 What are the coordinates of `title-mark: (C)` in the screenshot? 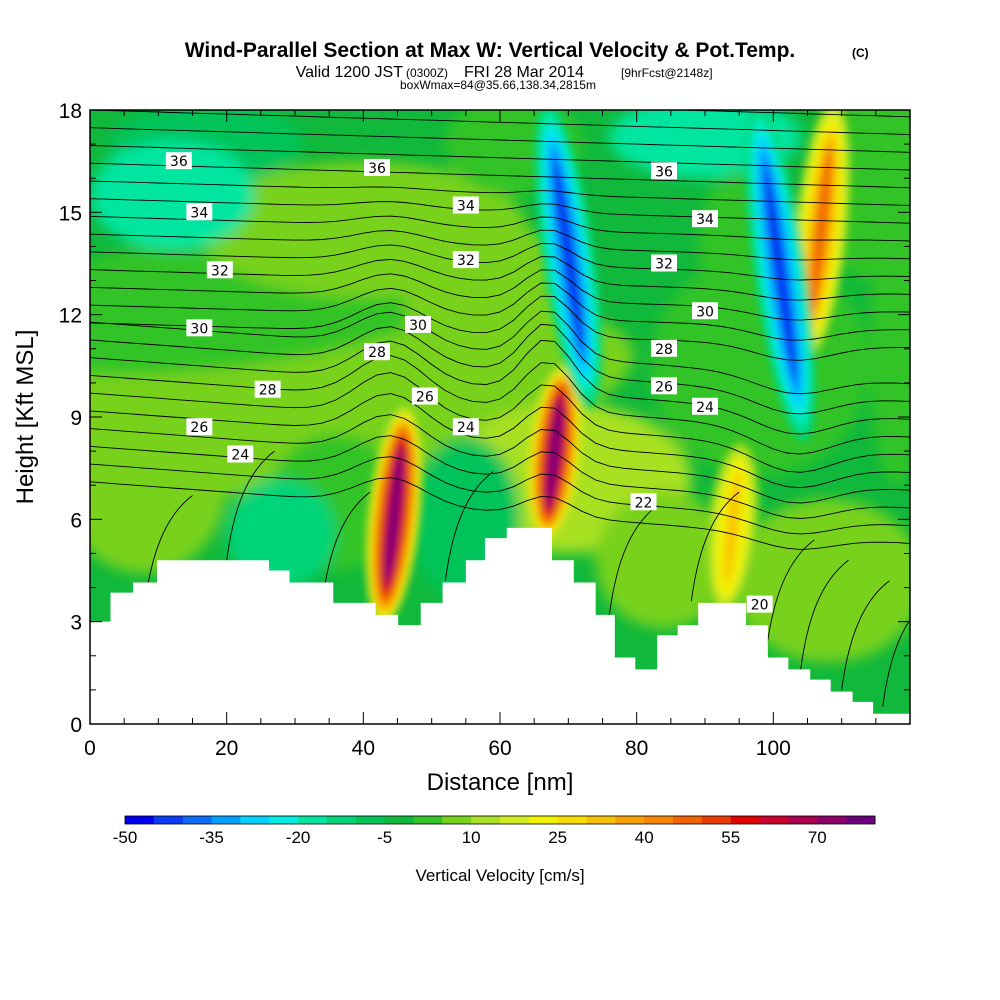 It's located at (860, 53).